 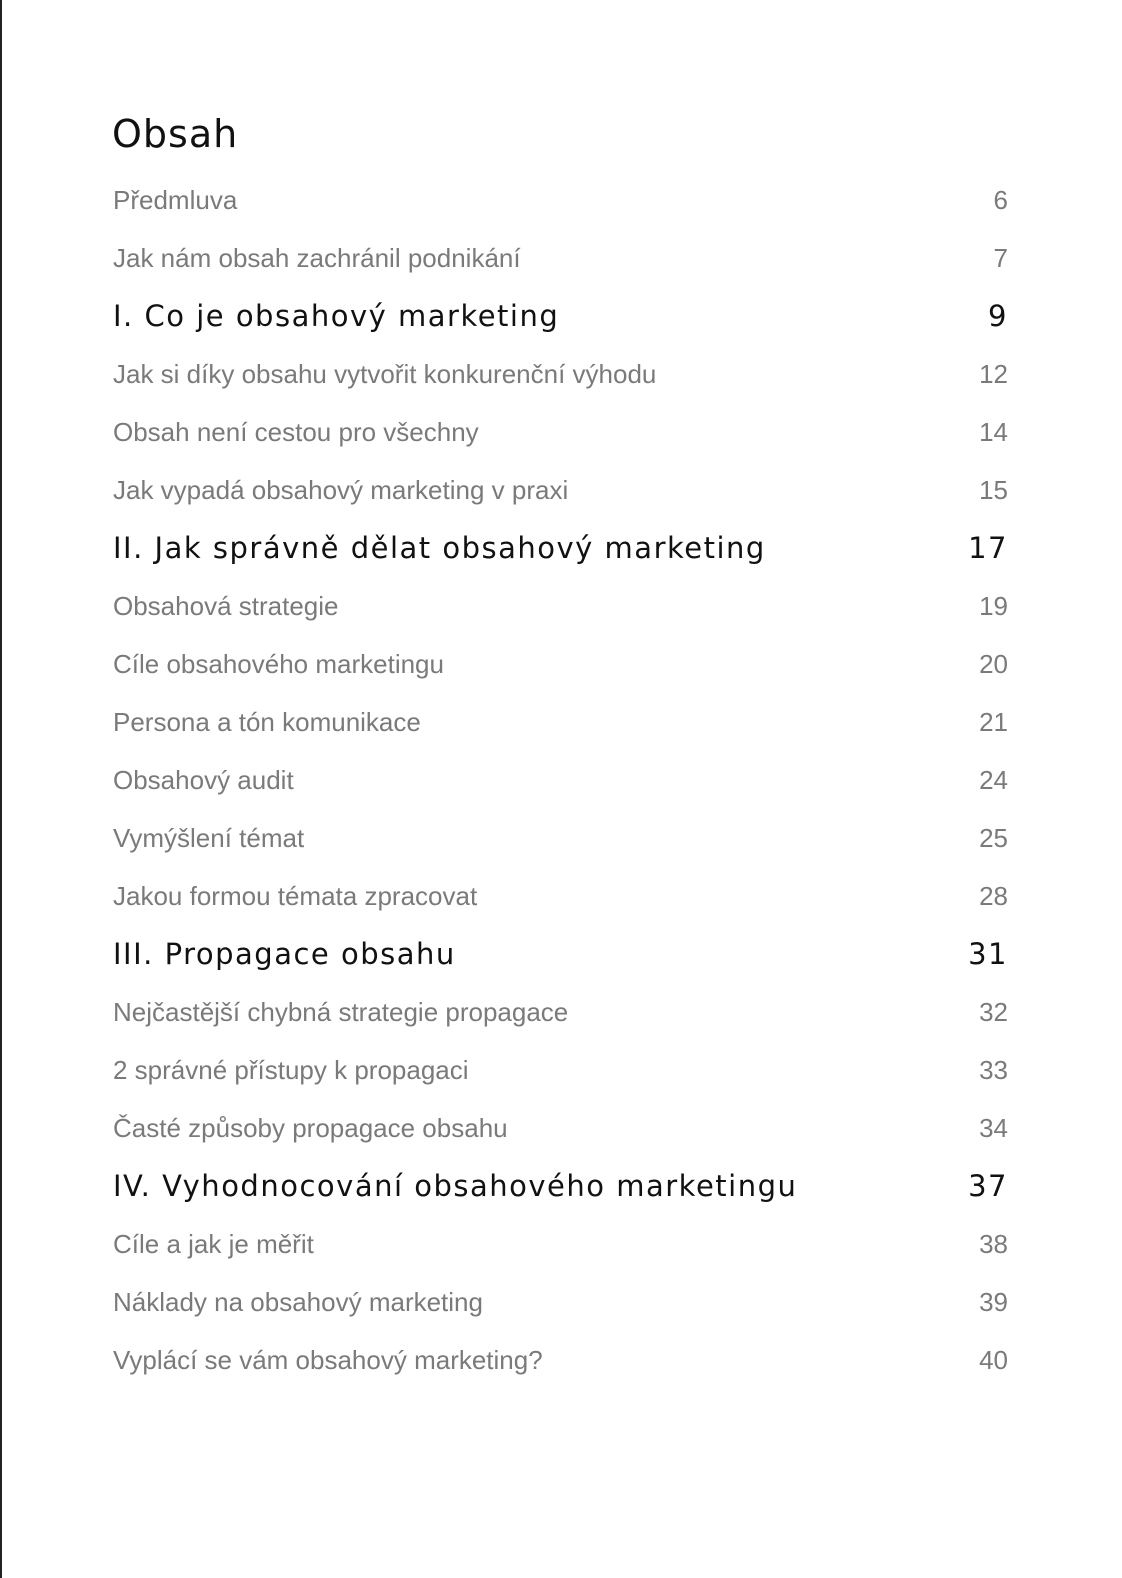 What do you see at coordinates (267, 721) in the screenshot?
I see `toc-entry-label: Persona a tón komunikace` at bounding box center [267, 721].